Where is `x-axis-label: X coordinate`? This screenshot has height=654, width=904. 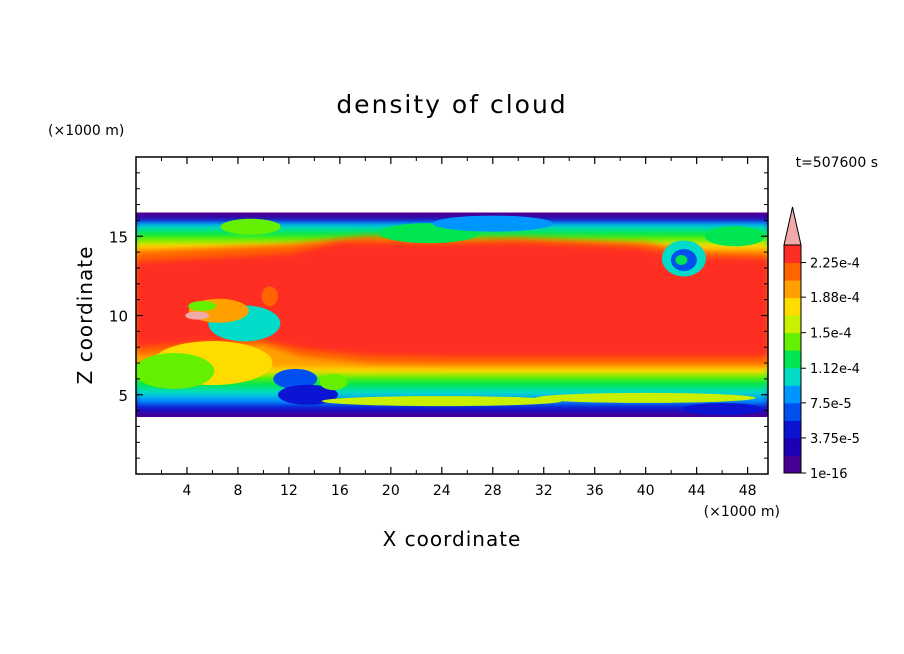
x-axis-label: X coordinate is located at coordinates (452, 539).